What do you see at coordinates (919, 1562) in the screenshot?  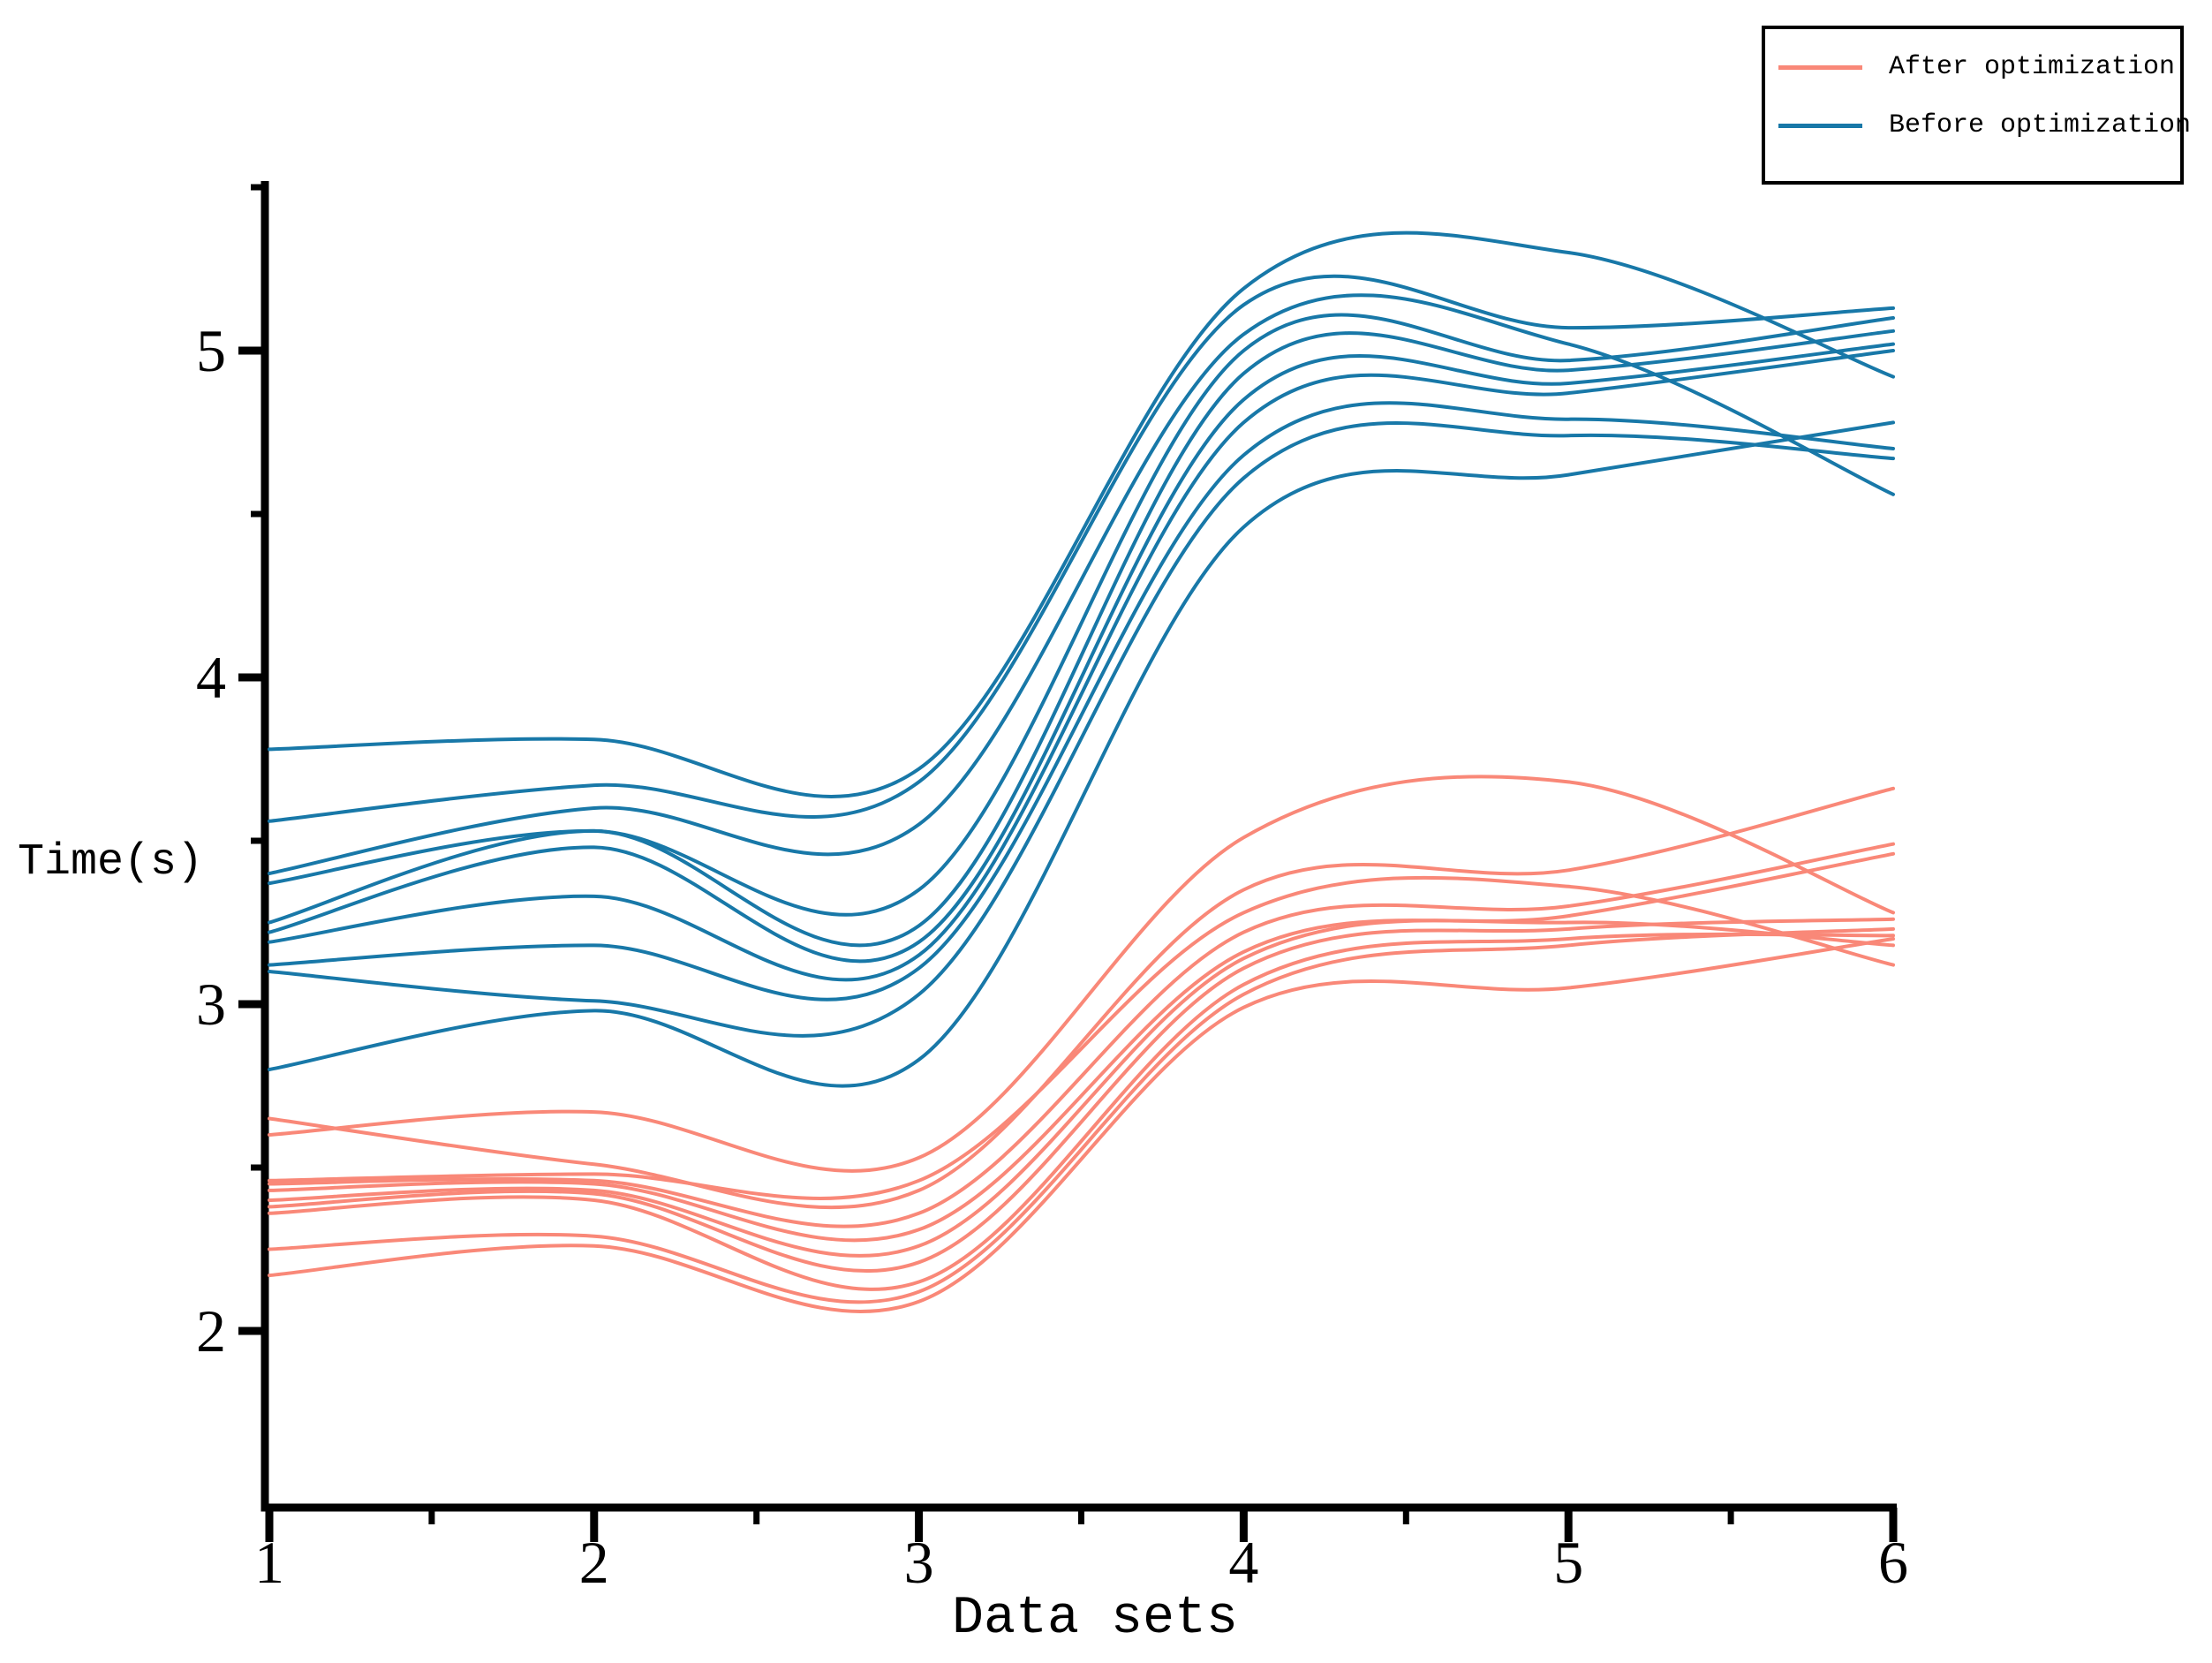 I see `x-tick-label: 3` at bounding box center [919, 1562].